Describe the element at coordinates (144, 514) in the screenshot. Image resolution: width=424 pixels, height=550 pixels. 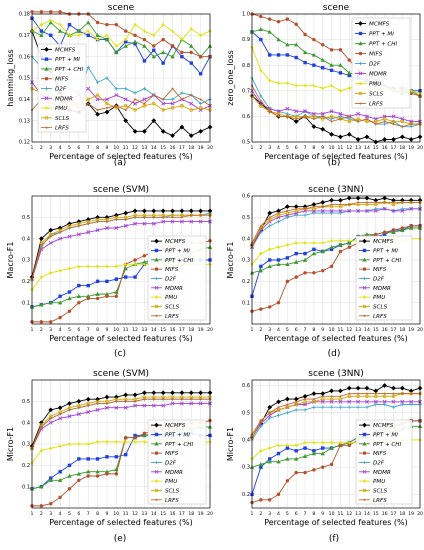
I see `x-tick-label: 13` at that location.